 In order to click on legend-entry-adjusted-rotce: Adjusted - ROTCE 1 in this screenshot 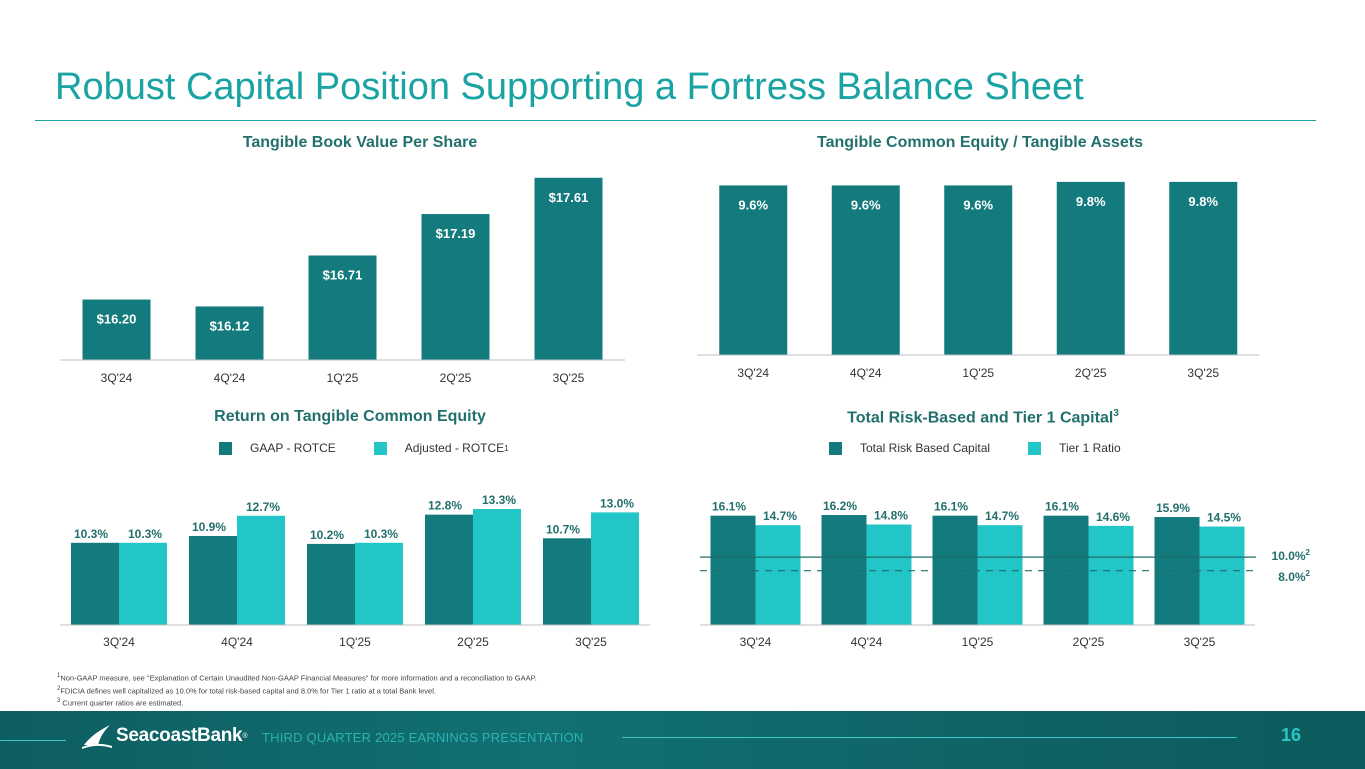, I will do `click(441, 448)`.